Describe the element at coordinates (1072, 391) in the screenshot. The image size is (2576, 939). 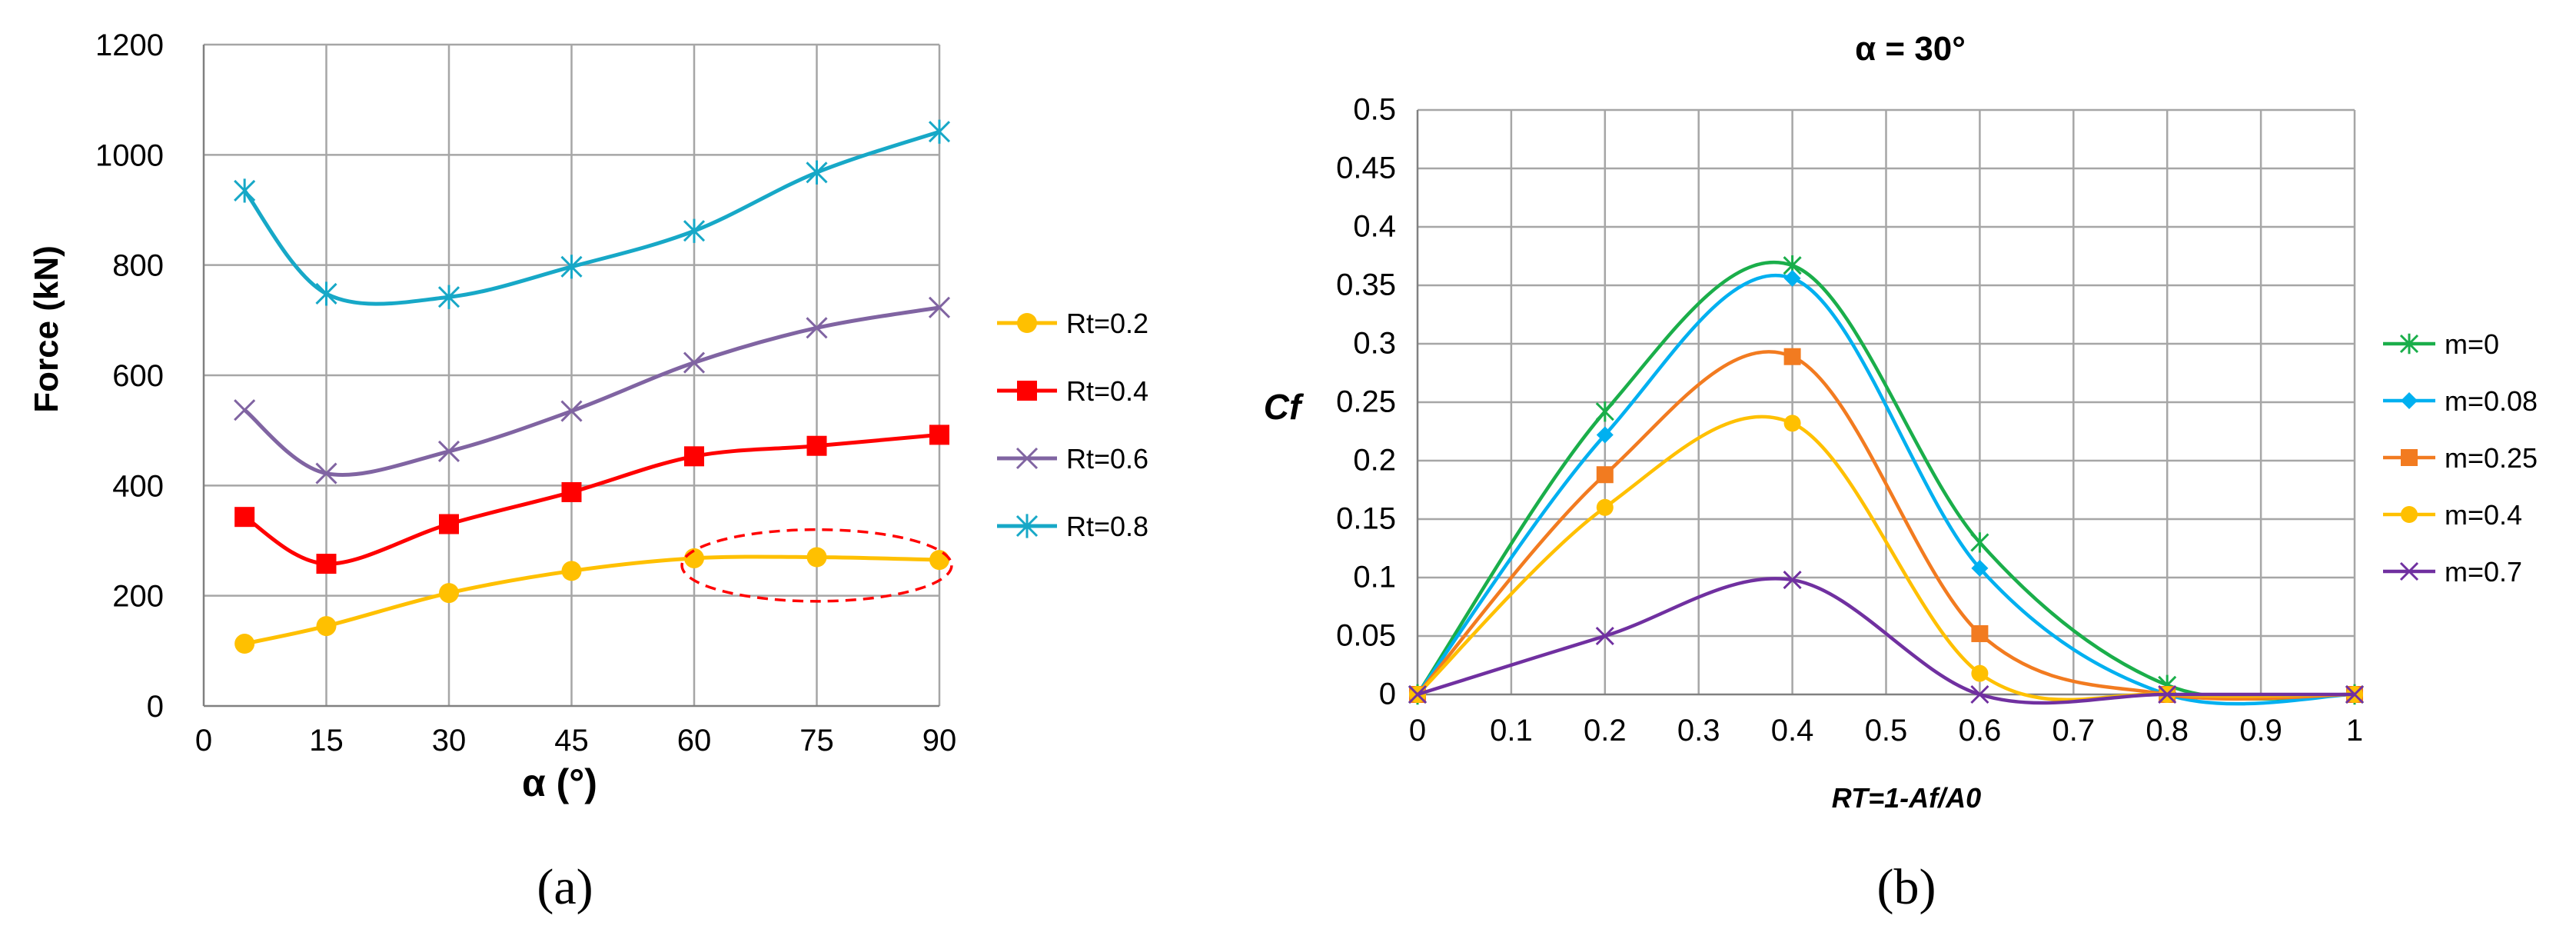
I see `legend-item-rt-0-4: Rt=0.4` at that location.